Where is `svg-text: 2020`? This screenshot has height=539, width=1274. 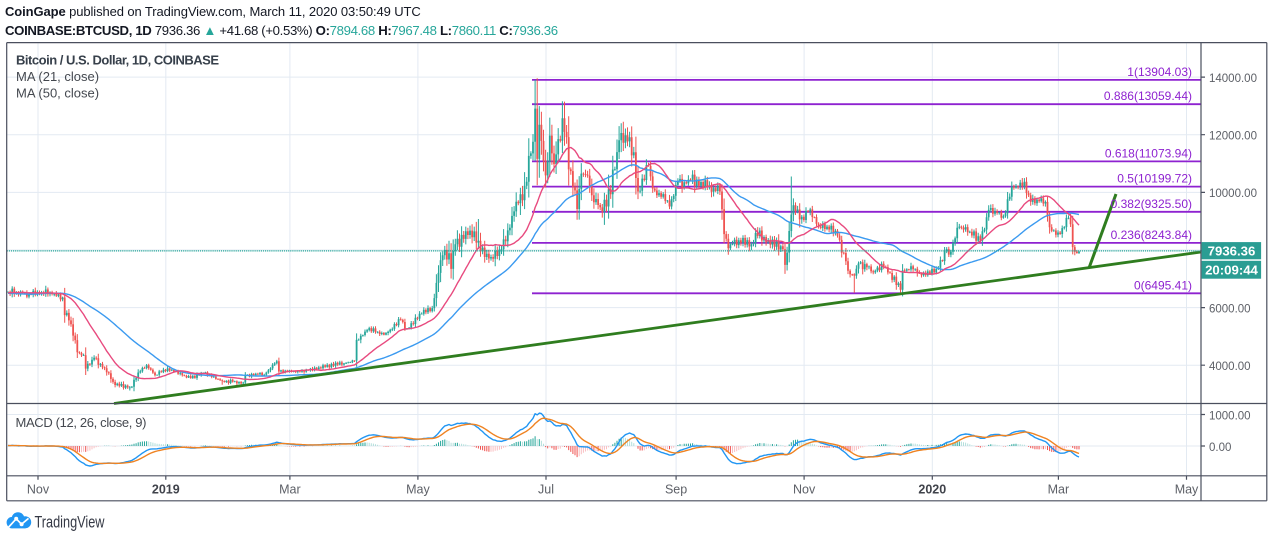
svg-text: 2020 is located at coordinates (932, 490).